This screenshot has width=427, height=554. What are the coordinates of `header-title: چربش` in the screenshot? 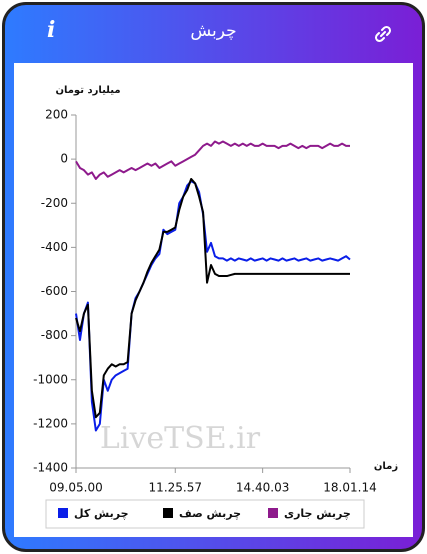 It's located at (213, 31).